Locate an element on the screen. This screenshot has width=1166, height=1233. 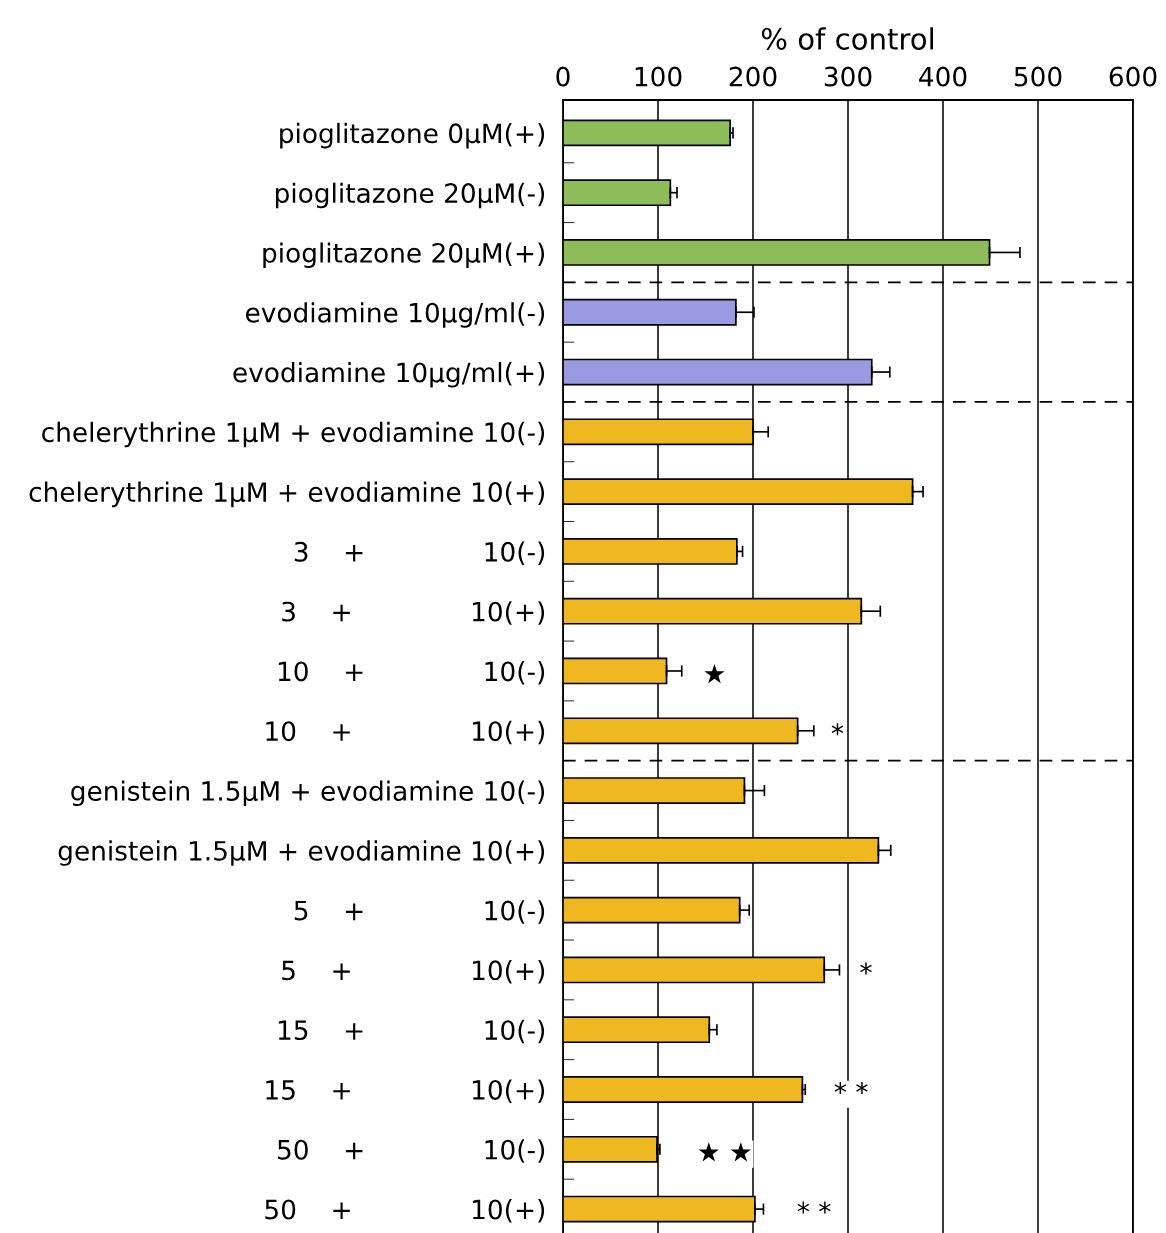
annotation: ★ ★ is located at coordinates (724, 1152).